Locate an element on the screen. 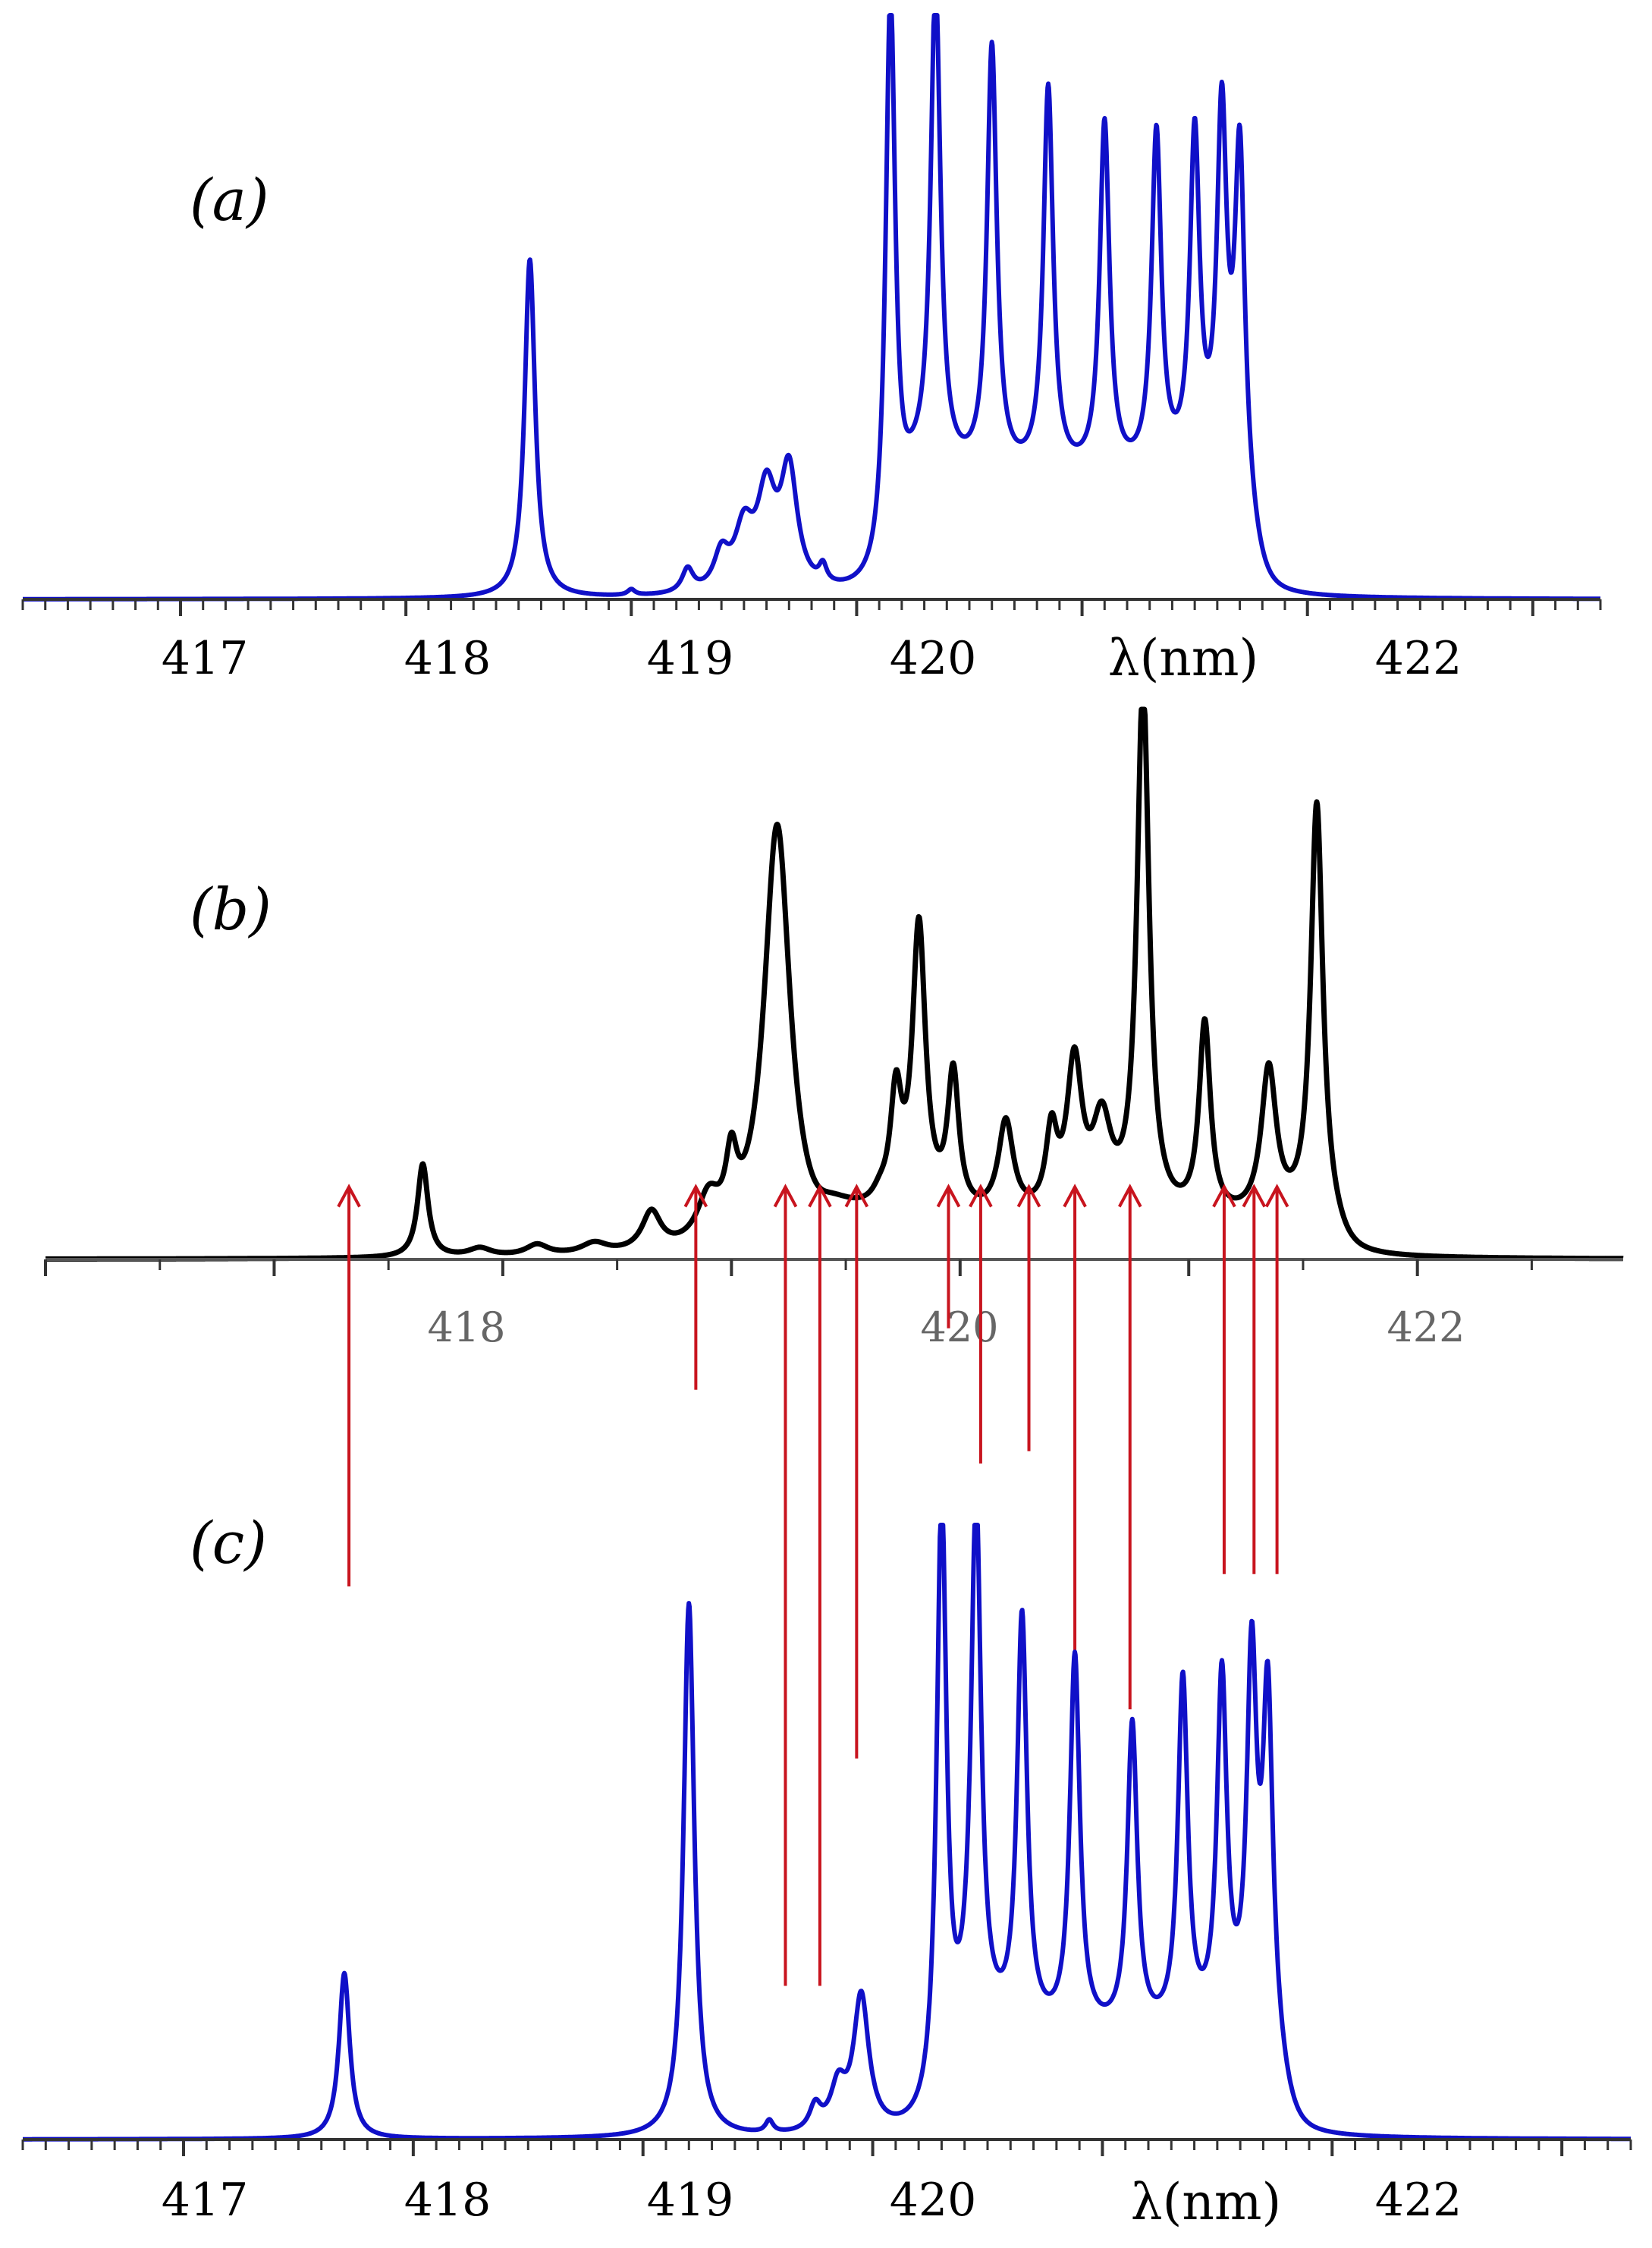  panel-c-label: (c) is located at coordinates (229, 1543).